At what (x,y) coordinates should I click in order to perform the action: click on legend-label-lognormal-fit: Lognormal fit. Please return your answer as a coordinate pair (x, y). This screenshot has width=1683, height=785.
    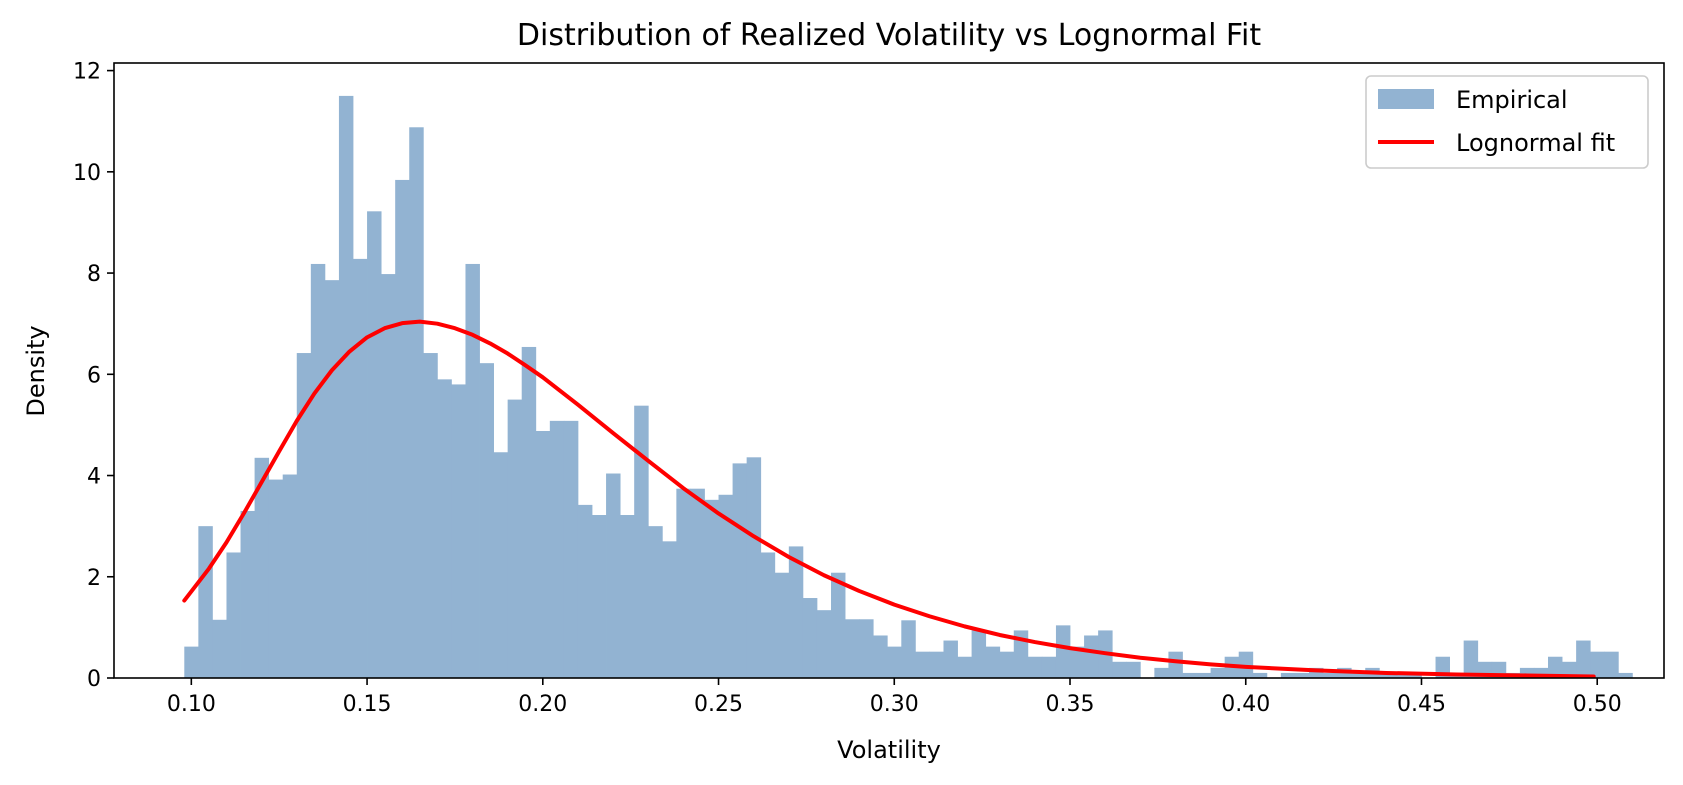
    Looking at the image, I should click on (1535, 143).